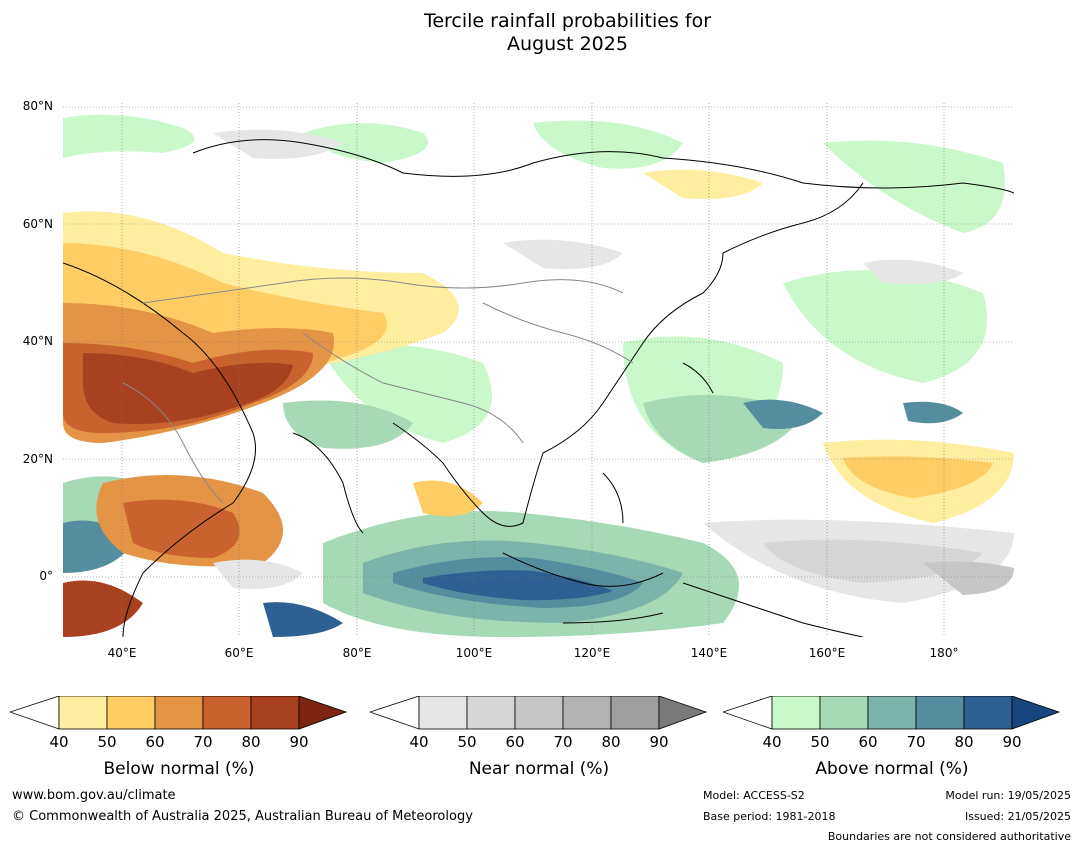  What do you see at coordinates (769, 816) in the screenshot?
I see `footer-base-period: Base period: 1981-2018` at bounding box center [769, 816].